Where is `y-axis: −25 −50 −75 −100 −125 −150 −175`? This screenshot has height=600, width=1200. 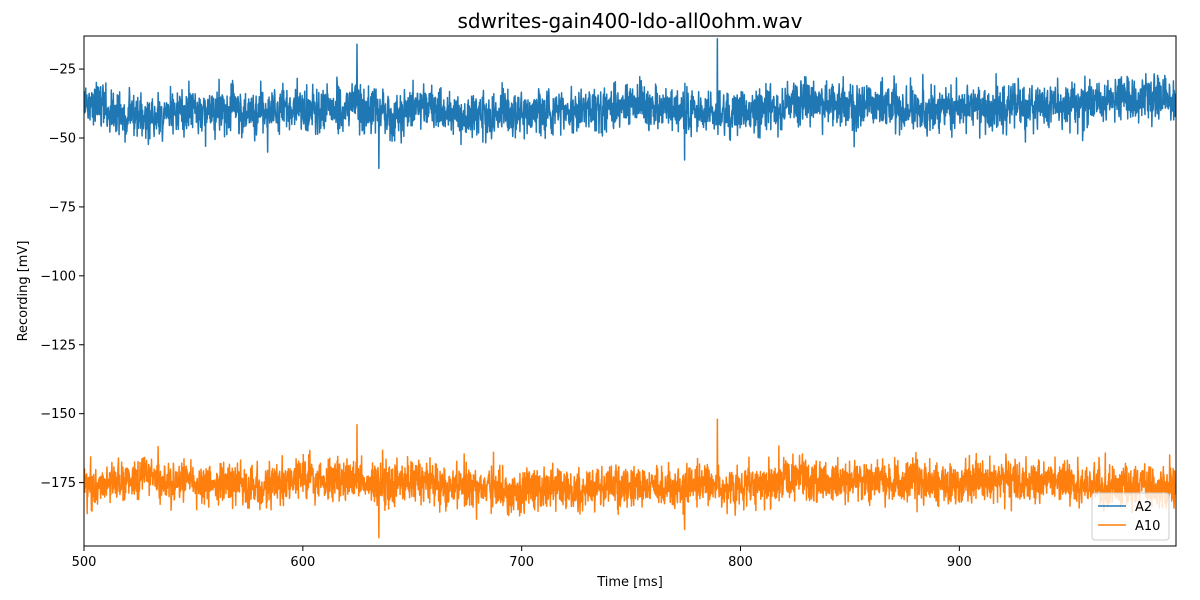
y-axis: −25 −50 −75 −100 −125 −150 −175 is located at coordinates (62, 277).